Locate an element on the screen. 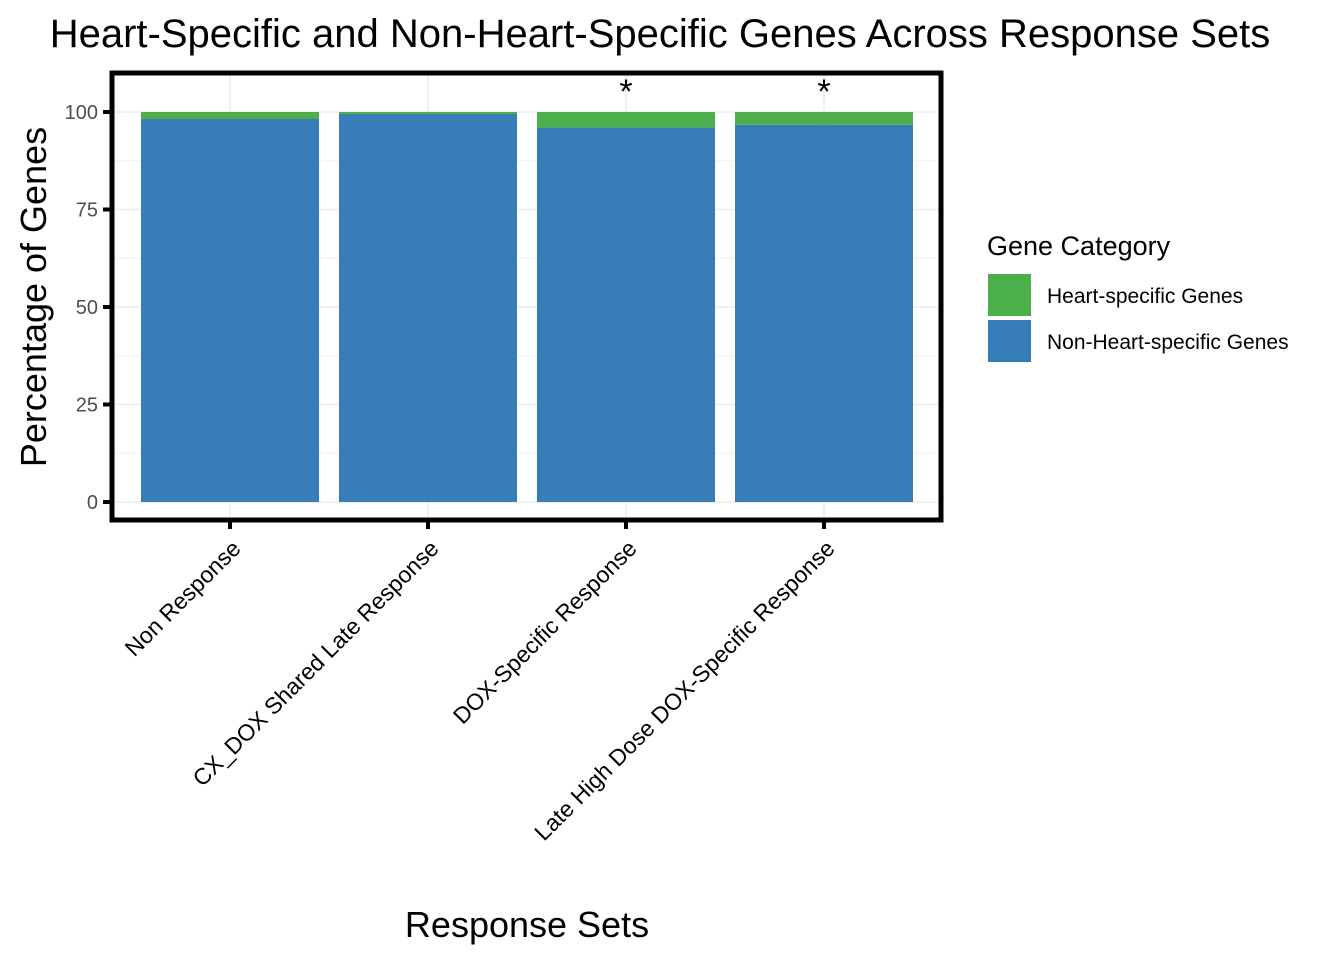 The height and width of the screenshot is (960, 1344). y-axis: 0 25 50 75 100 is located at coordinates (88, 308).